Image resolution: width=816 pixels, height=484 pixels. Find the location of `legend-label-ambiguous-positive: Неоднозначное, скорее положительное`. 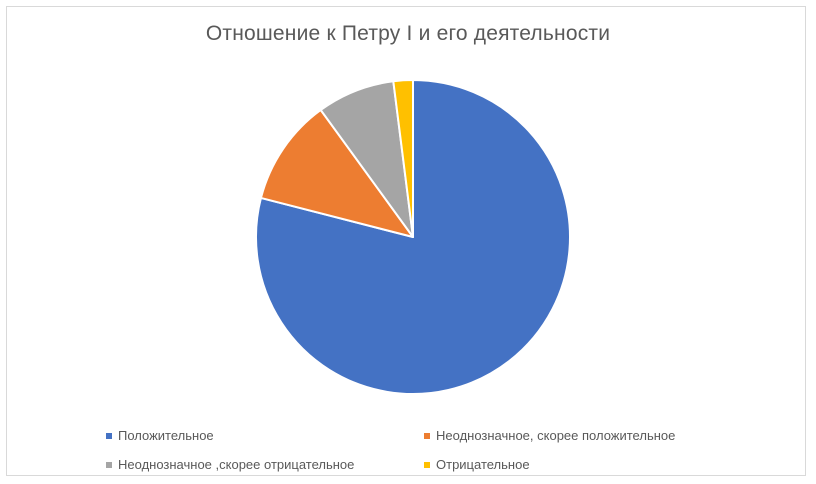

legend-label-ambiguous-positive: Неоднозначное, скорее положительное is located at coordinates (556, 435).